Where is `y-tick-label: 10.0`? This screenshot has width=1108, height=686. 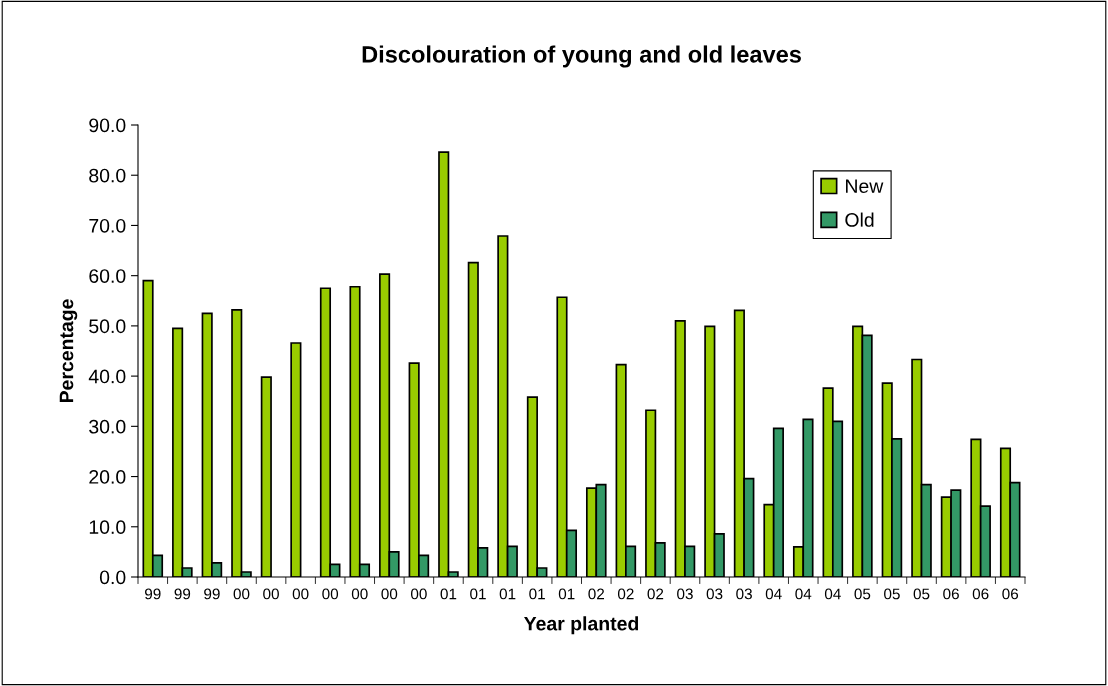
y-tick-label: 10.0 is located at coordinates (107, 527).